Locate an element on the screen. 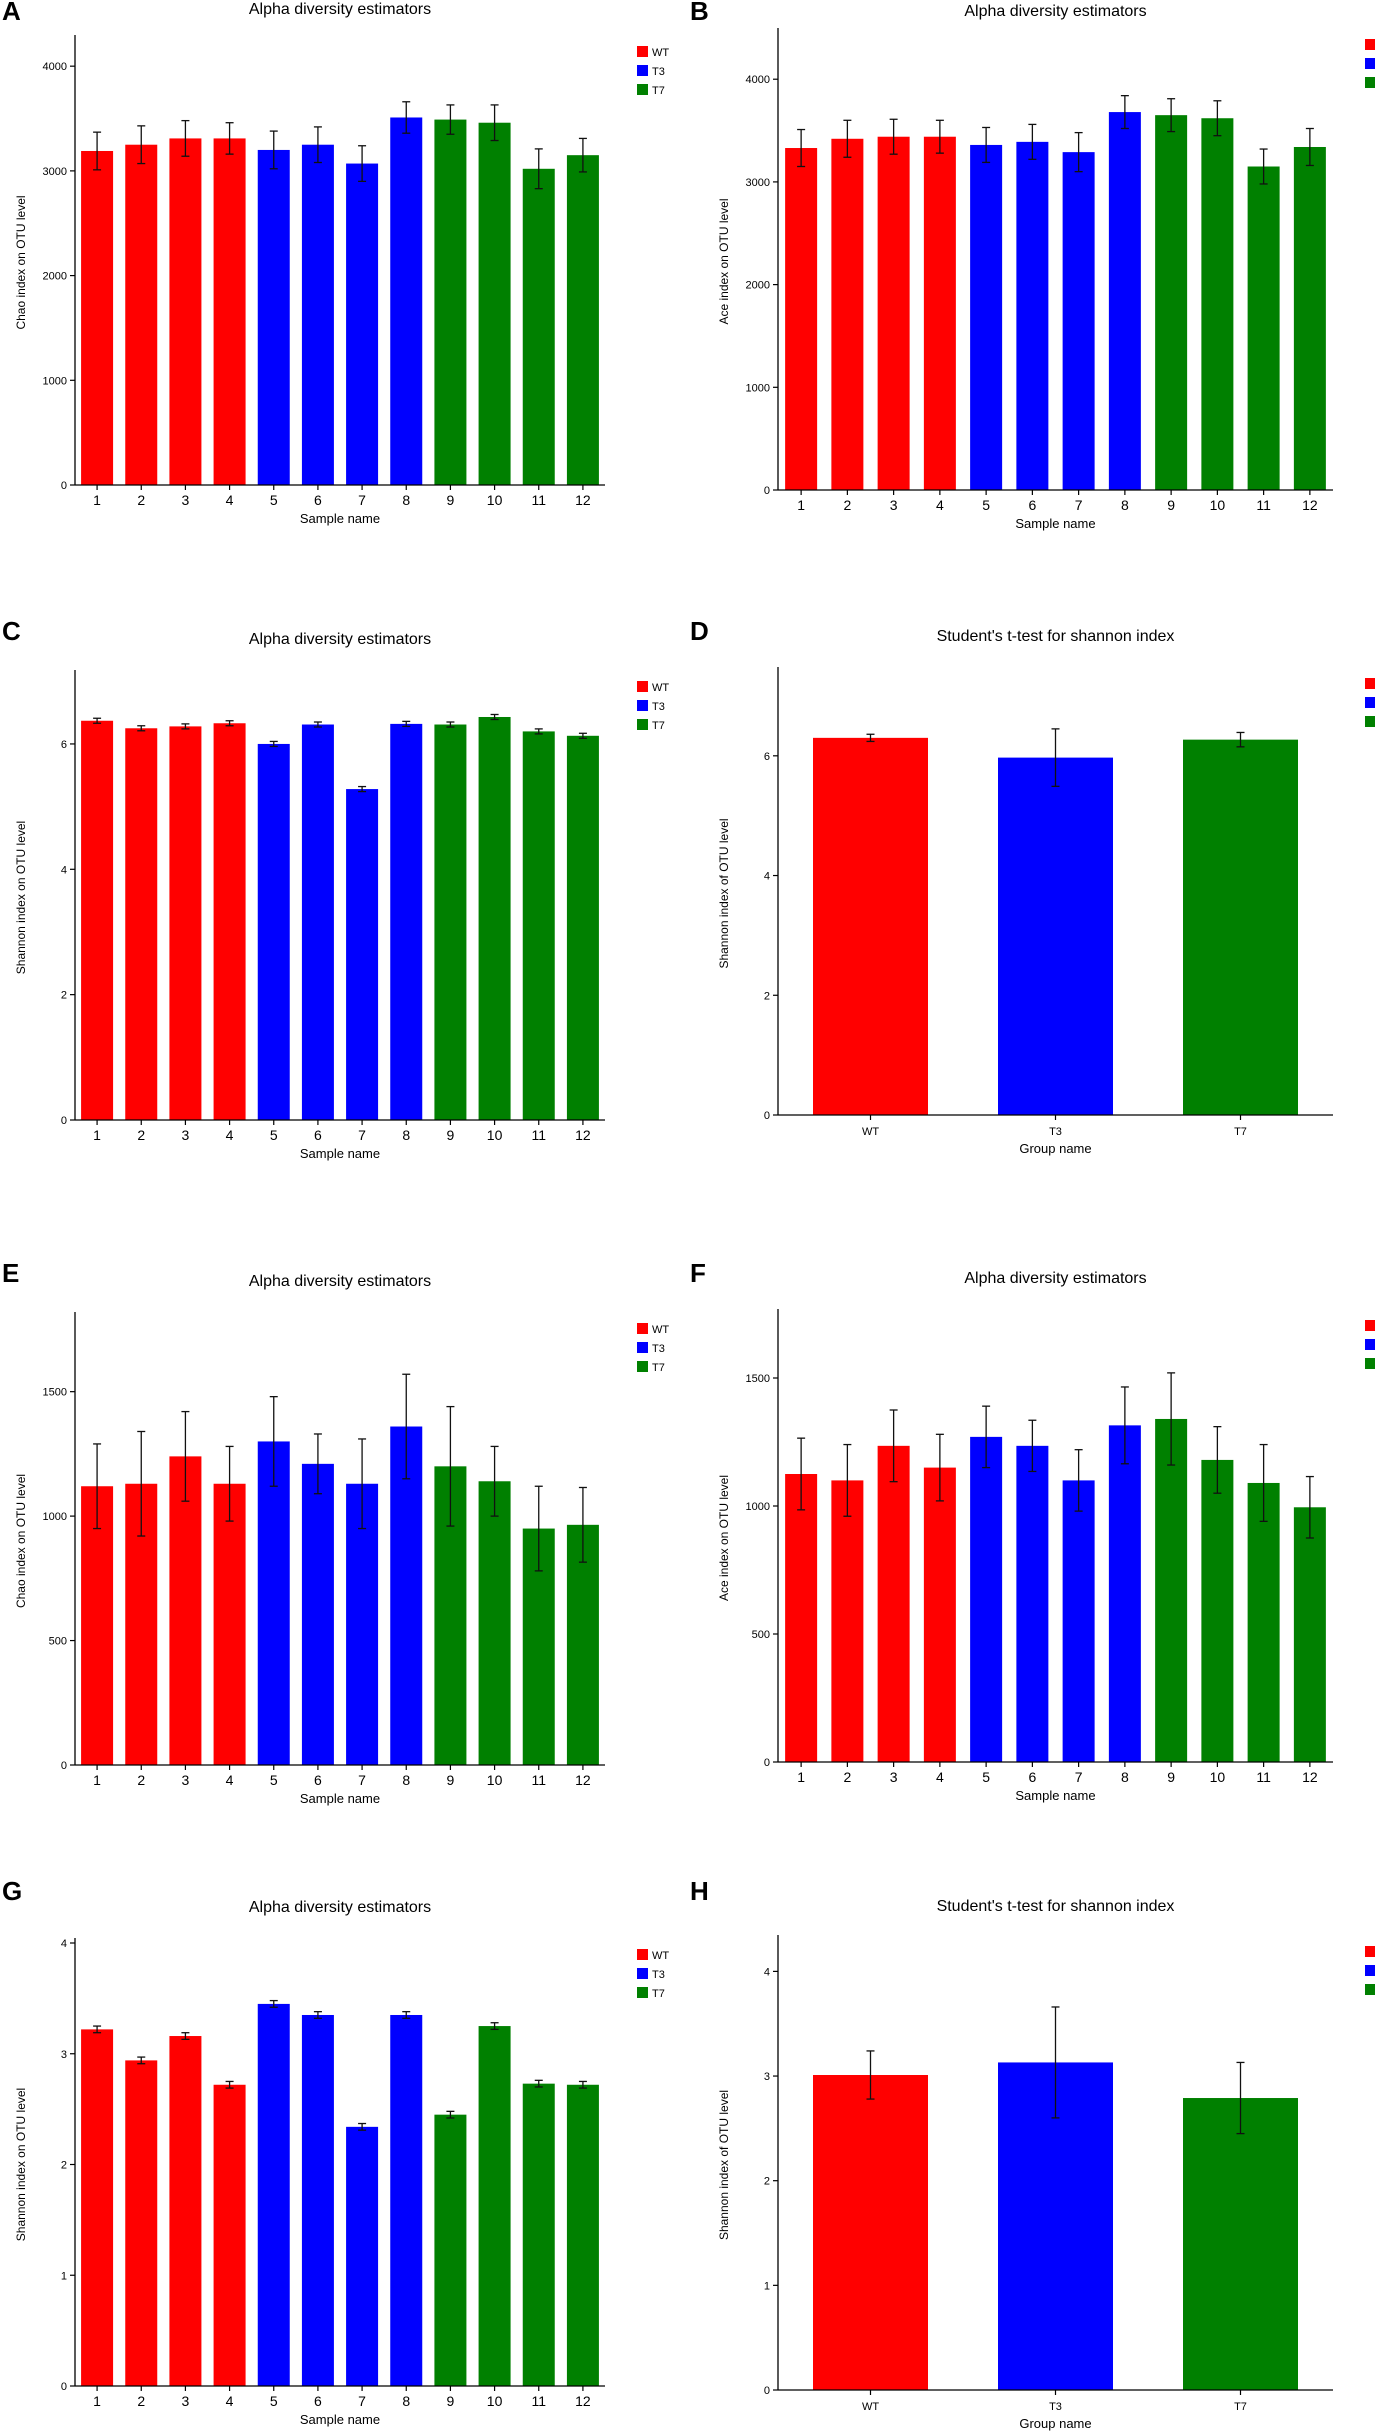  x-tick-label: 4 is located at coordinates (940, 505).